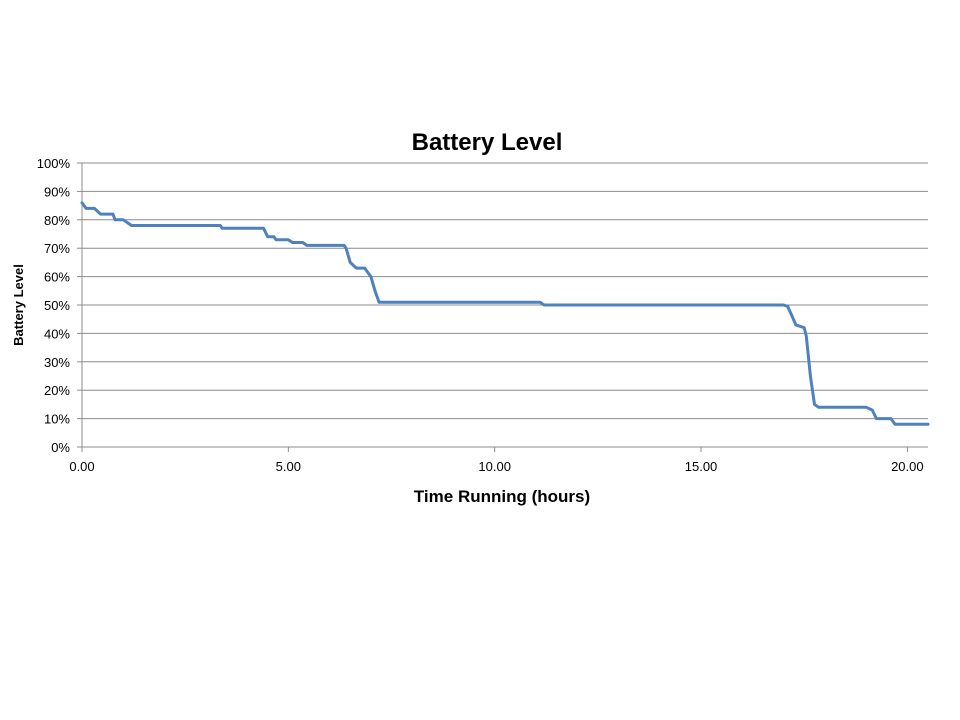  What do you see at coordinates (18, 305) in the screenshot?
I see `y-axis-label: Battery Level` at bounding box center [18, 305].